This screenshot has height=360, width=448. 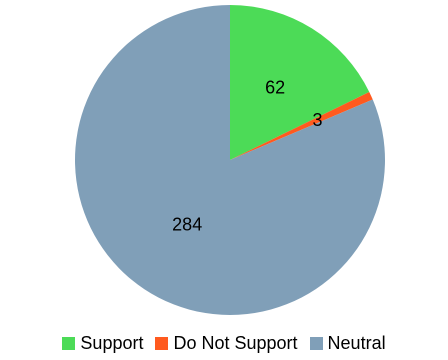 What do you see at coordinates (300, 82) in the screenshot?
I see `pie-slice-support` at bounding box center [300, 82].